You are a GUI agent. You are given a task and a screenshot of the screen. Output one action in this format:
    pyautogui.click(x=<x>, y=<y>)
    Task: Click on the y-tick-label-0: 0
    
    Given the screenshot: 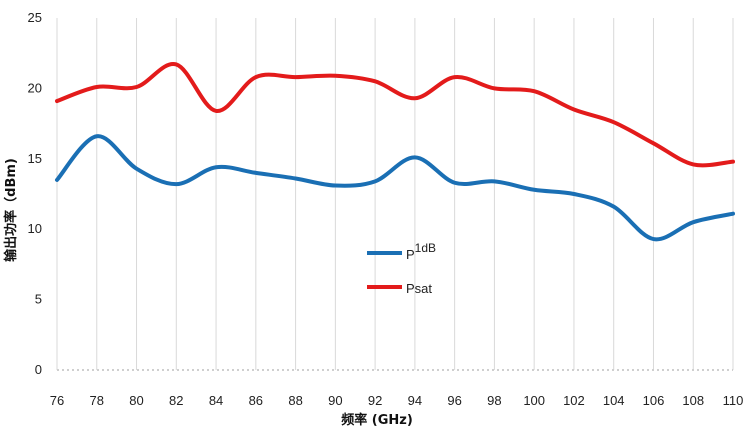 What is the action you would take?
    pyautogui.click(x=38, y=369)
    